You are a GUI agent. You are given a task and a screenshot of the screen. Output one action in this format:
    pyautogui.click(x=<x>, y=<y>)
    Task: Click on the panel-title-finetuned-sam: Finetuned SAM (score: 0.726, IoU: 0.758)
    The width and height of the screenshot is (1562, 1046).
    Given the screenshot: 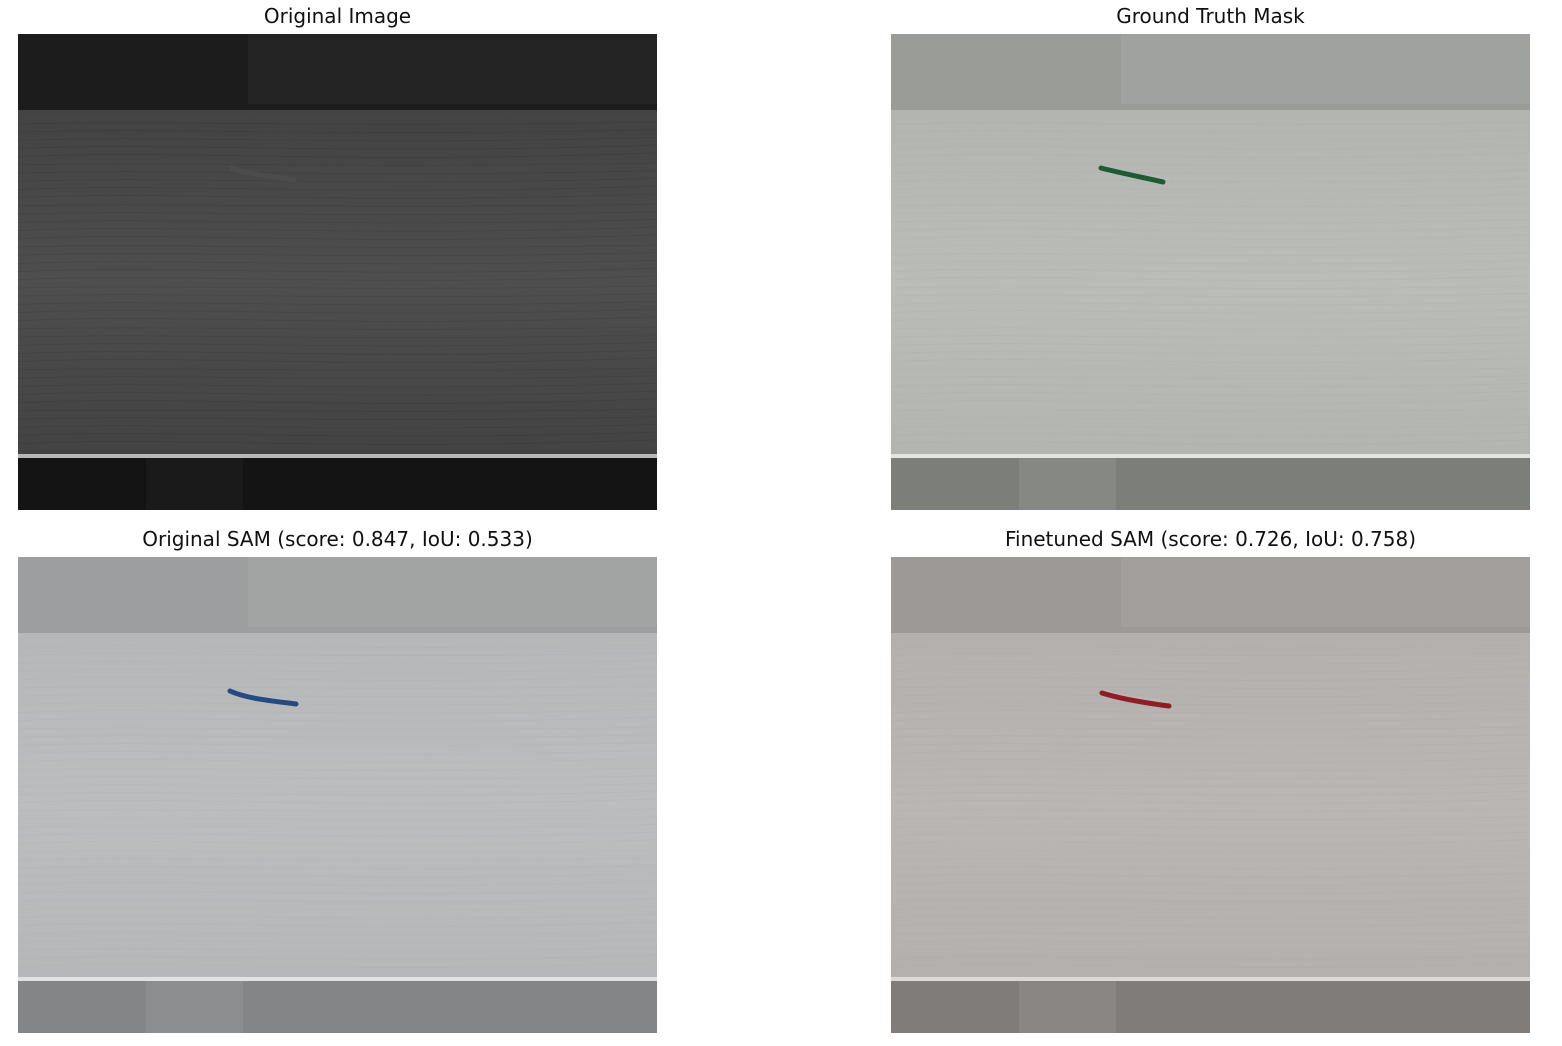 What is the action you would take?
    pyautogui.click(x=1210, y=539)
    